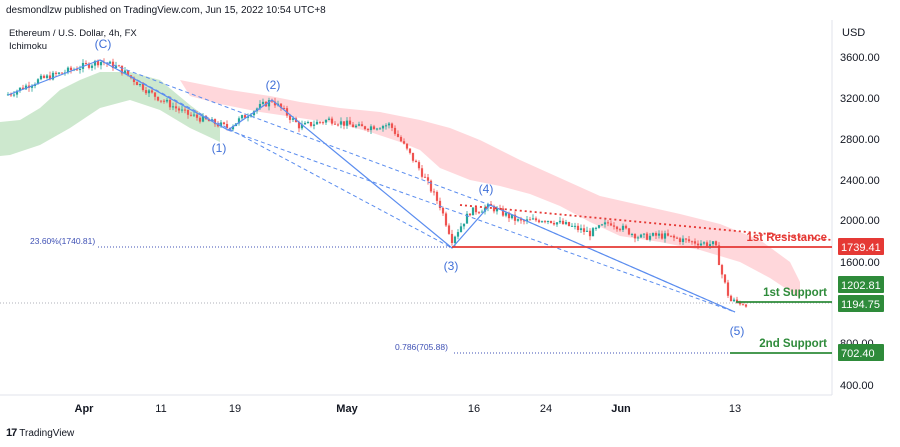 The height and width of the screenshot is (447, 900). I want to click on price-axis-unit: USD, so click(853, 33).